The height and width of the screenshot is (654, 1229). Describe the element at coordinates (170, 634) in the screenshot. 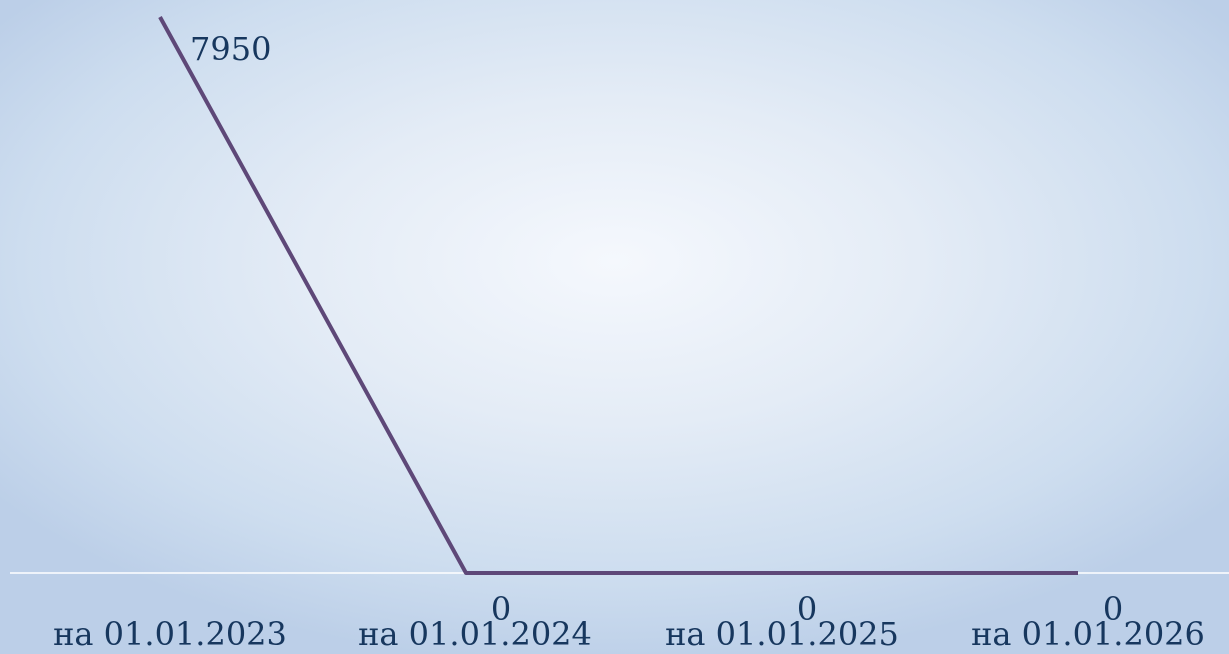

I see `x-tick-label: на 01.01.2023` at that location.